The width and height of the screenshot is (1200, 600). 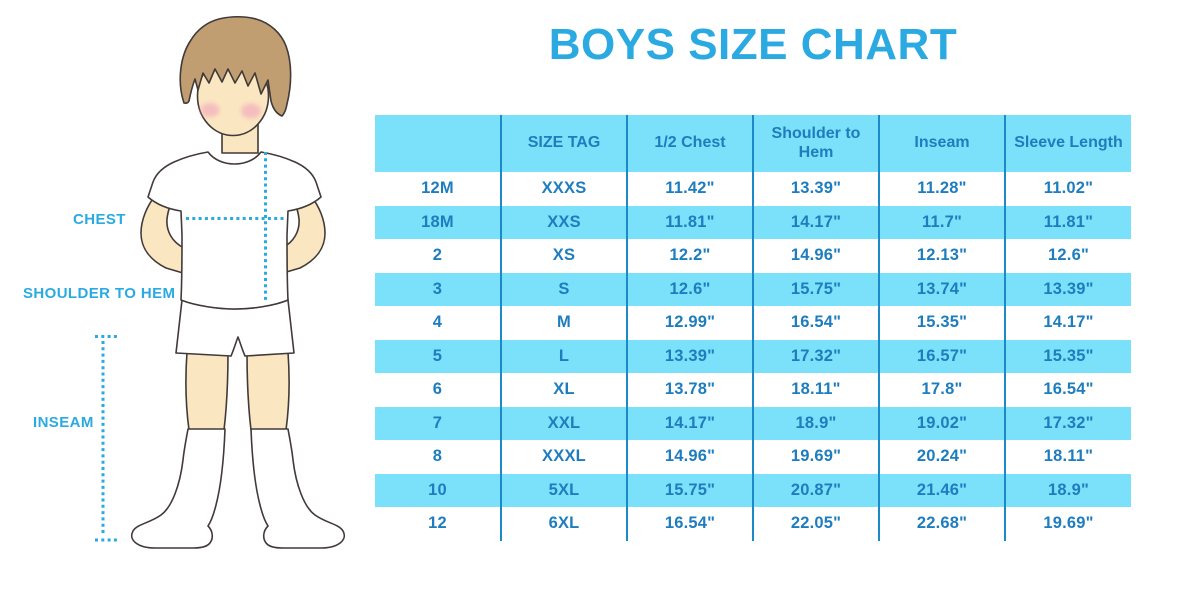 What do you see at coordinates (563, 289) in the screenshot?
I see `table-cell: S` at bounding box center [563, 289].